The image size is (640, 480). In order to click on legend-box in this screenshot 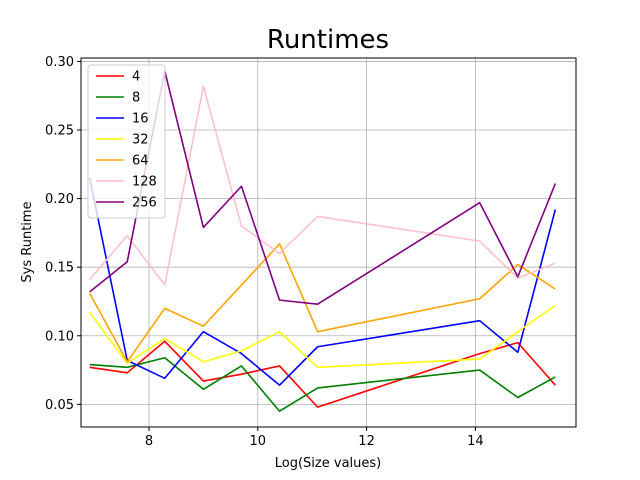, I will do `click(126, 141)`.